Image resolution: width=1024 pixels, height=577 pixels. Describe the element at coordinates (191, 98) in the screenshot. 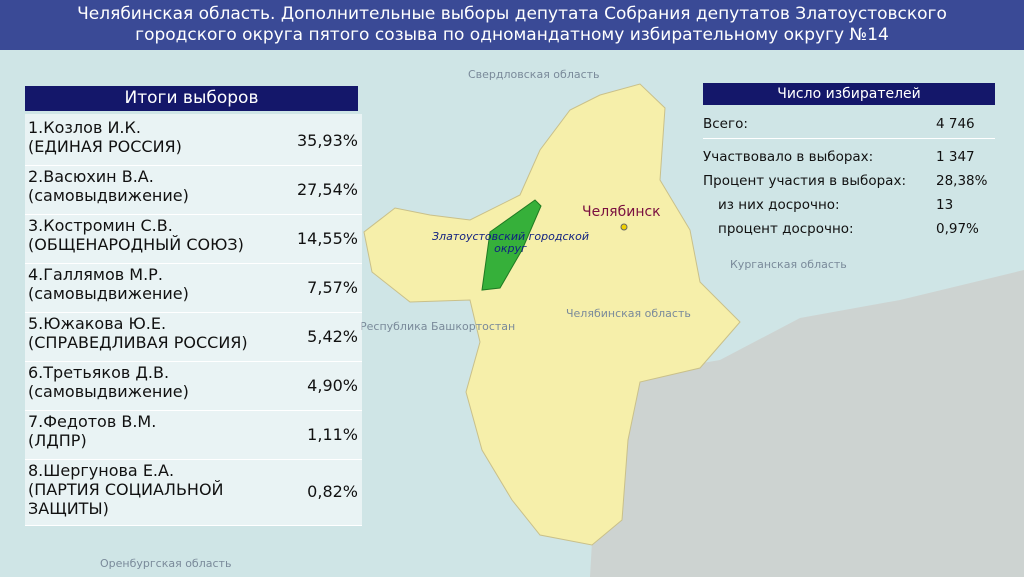

I see `results-title: Итоги выборов` at that location.